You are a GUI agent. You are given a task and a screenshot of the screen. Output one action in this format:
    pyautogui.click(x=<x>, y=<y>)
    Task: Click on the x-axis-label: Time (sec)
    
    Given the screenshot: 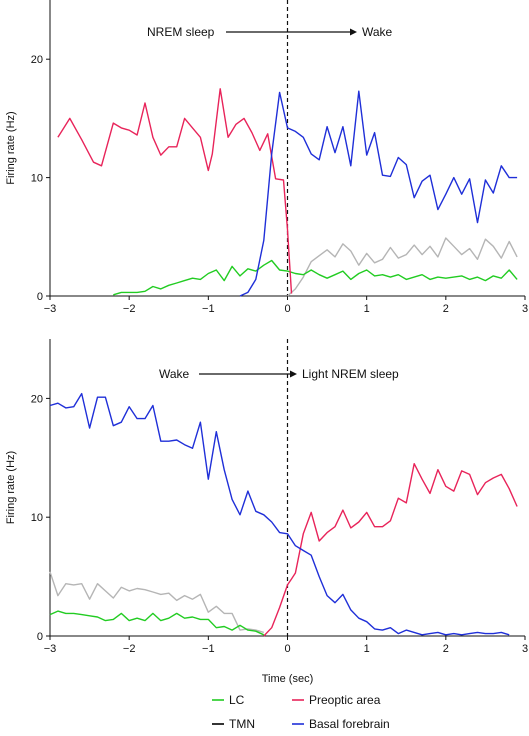 What is the action you would take?
    pyautogui.click(x=288, y=679)
    